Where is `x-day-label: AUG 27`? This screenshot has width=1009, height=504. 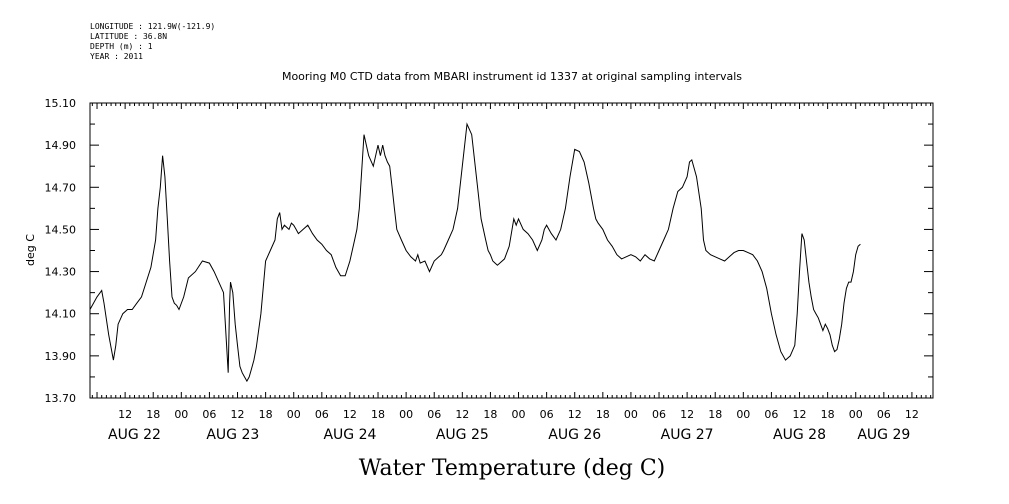 x-day-label: AUG 27 is located at coordinates (687, 435).